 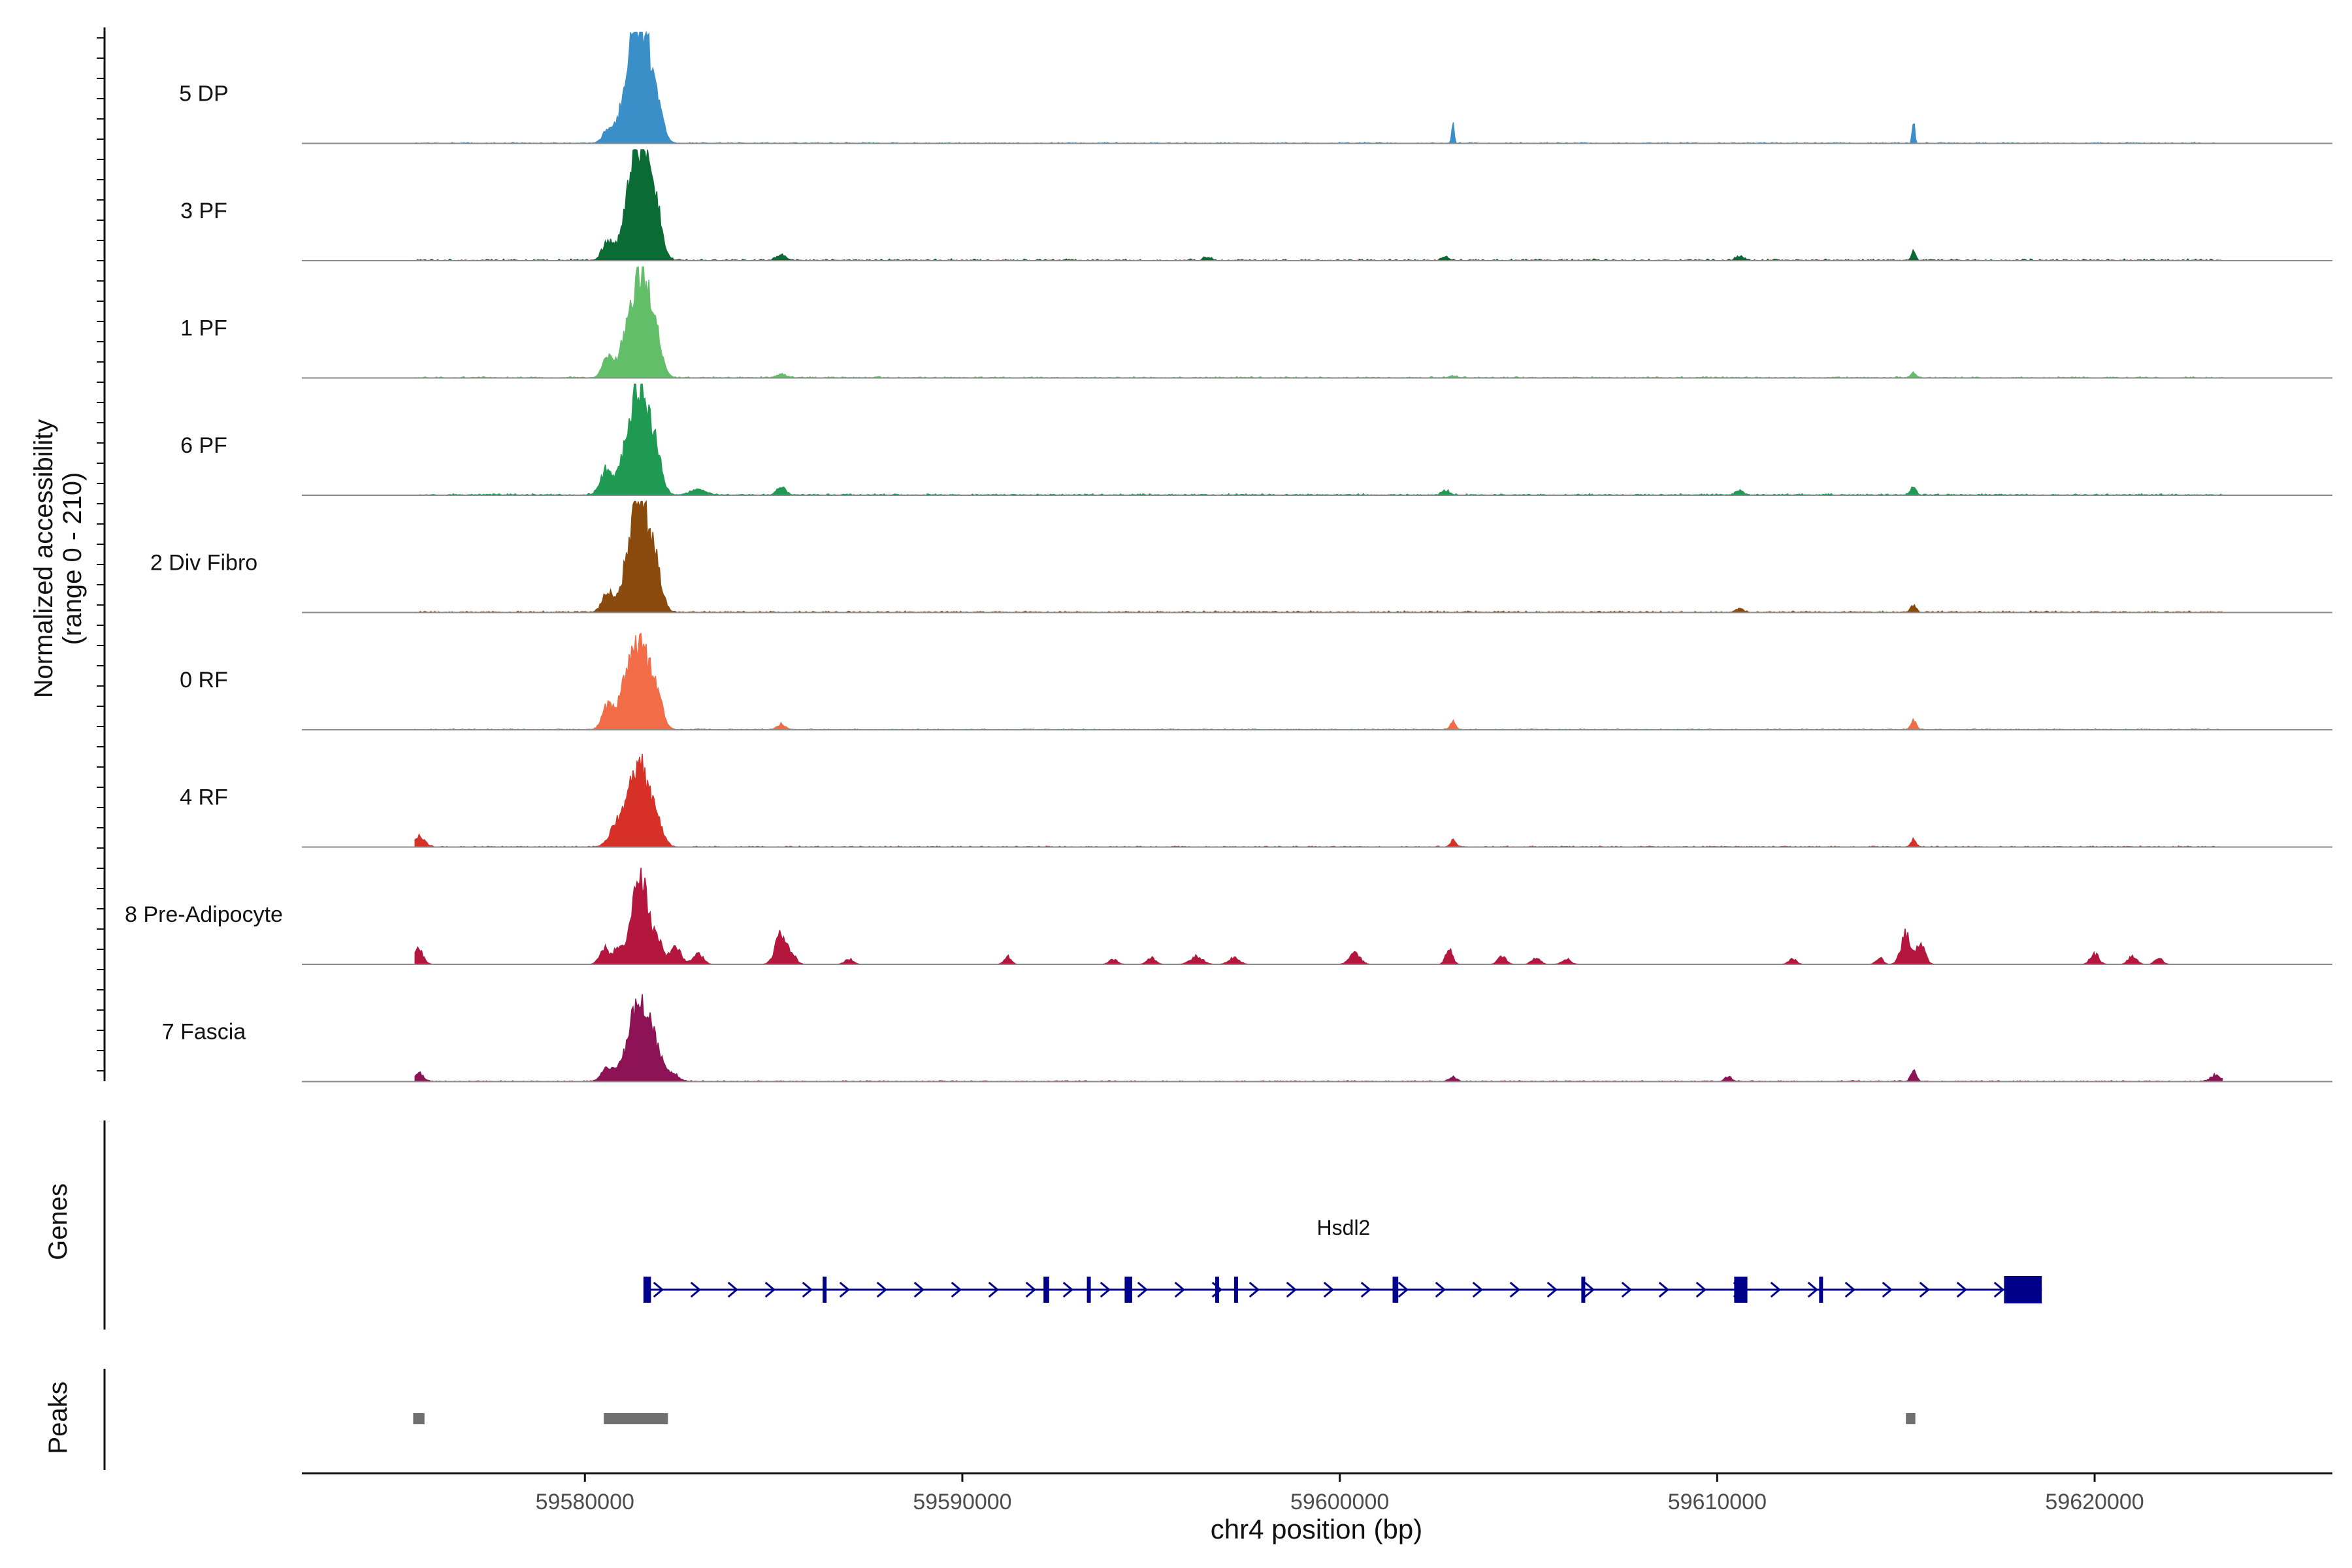 What do you see at coordinates (58, 1417) in the screenshot?
I see `peaks-panel-label: Peaks` at bounding box center [58, 1417].